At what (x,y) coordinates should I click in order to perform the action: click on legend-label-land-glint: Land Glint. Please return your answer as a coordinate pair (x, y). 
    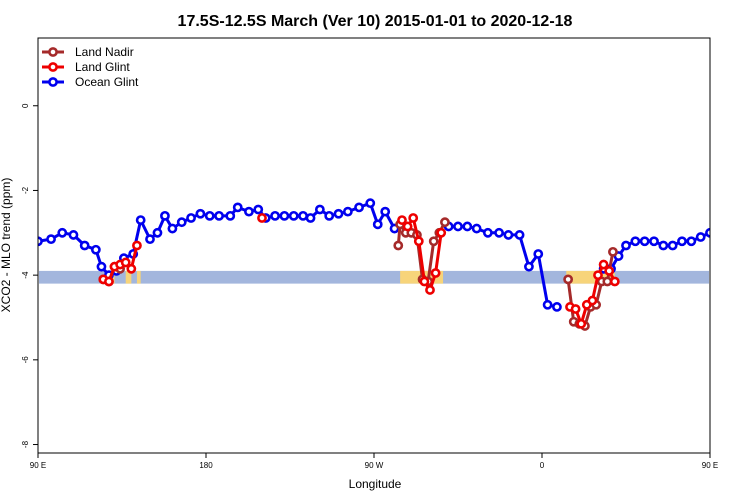
    Looking at the image, I should click on (102, 67).